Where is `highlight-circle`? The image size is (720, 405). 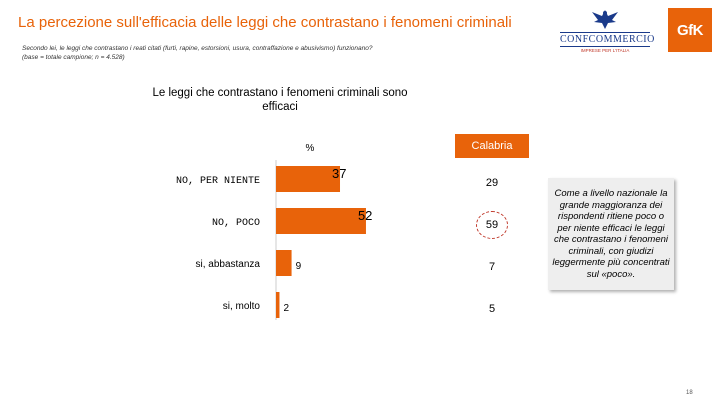
highlight-circle is located at coordinates (492, 225).